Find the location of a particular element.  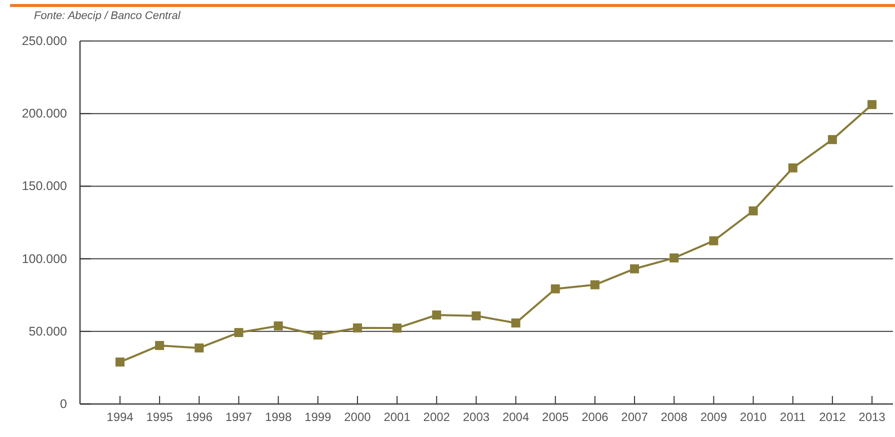

x-tick-label: 2006 is located at coordinates (595, 417).